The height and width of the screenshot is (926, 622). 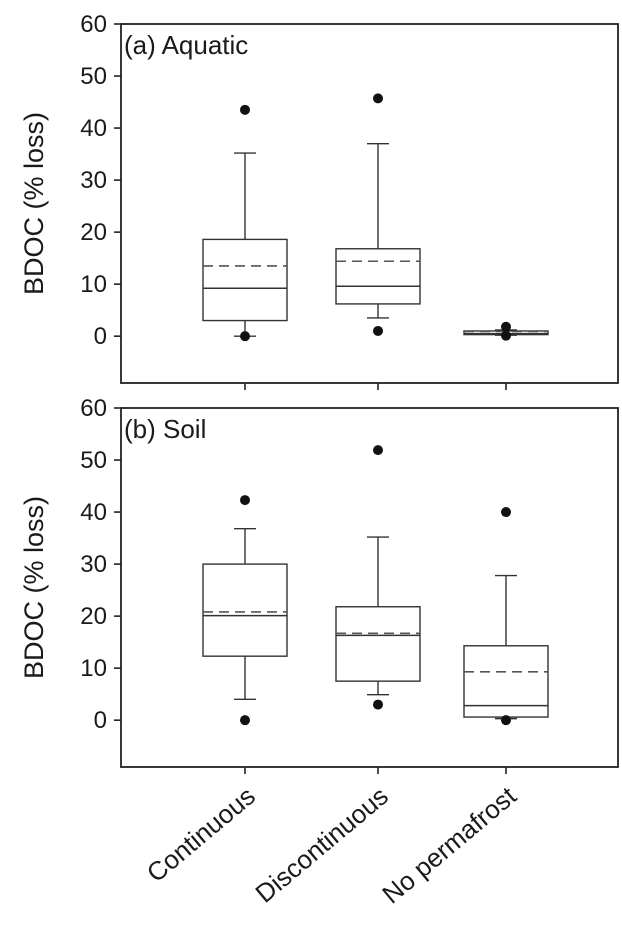 I want to click on panel-2-y-tick-label: 40, so click(x=93, y=512).